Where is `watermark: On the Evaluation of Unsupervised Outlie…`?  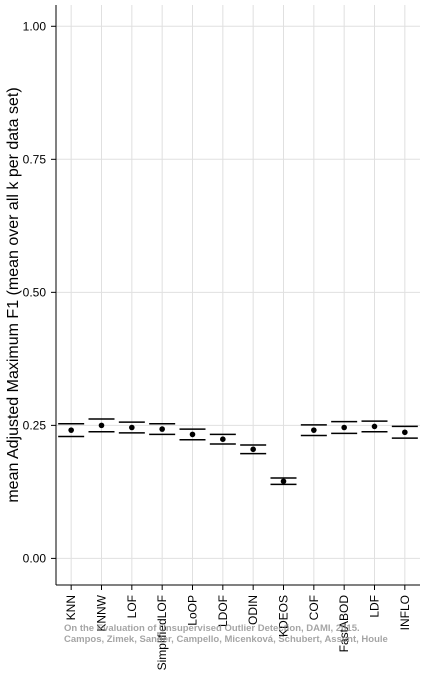
watermark: On the Evaluation of Unsupervised Outlie… is located at coordinates (212, 628).